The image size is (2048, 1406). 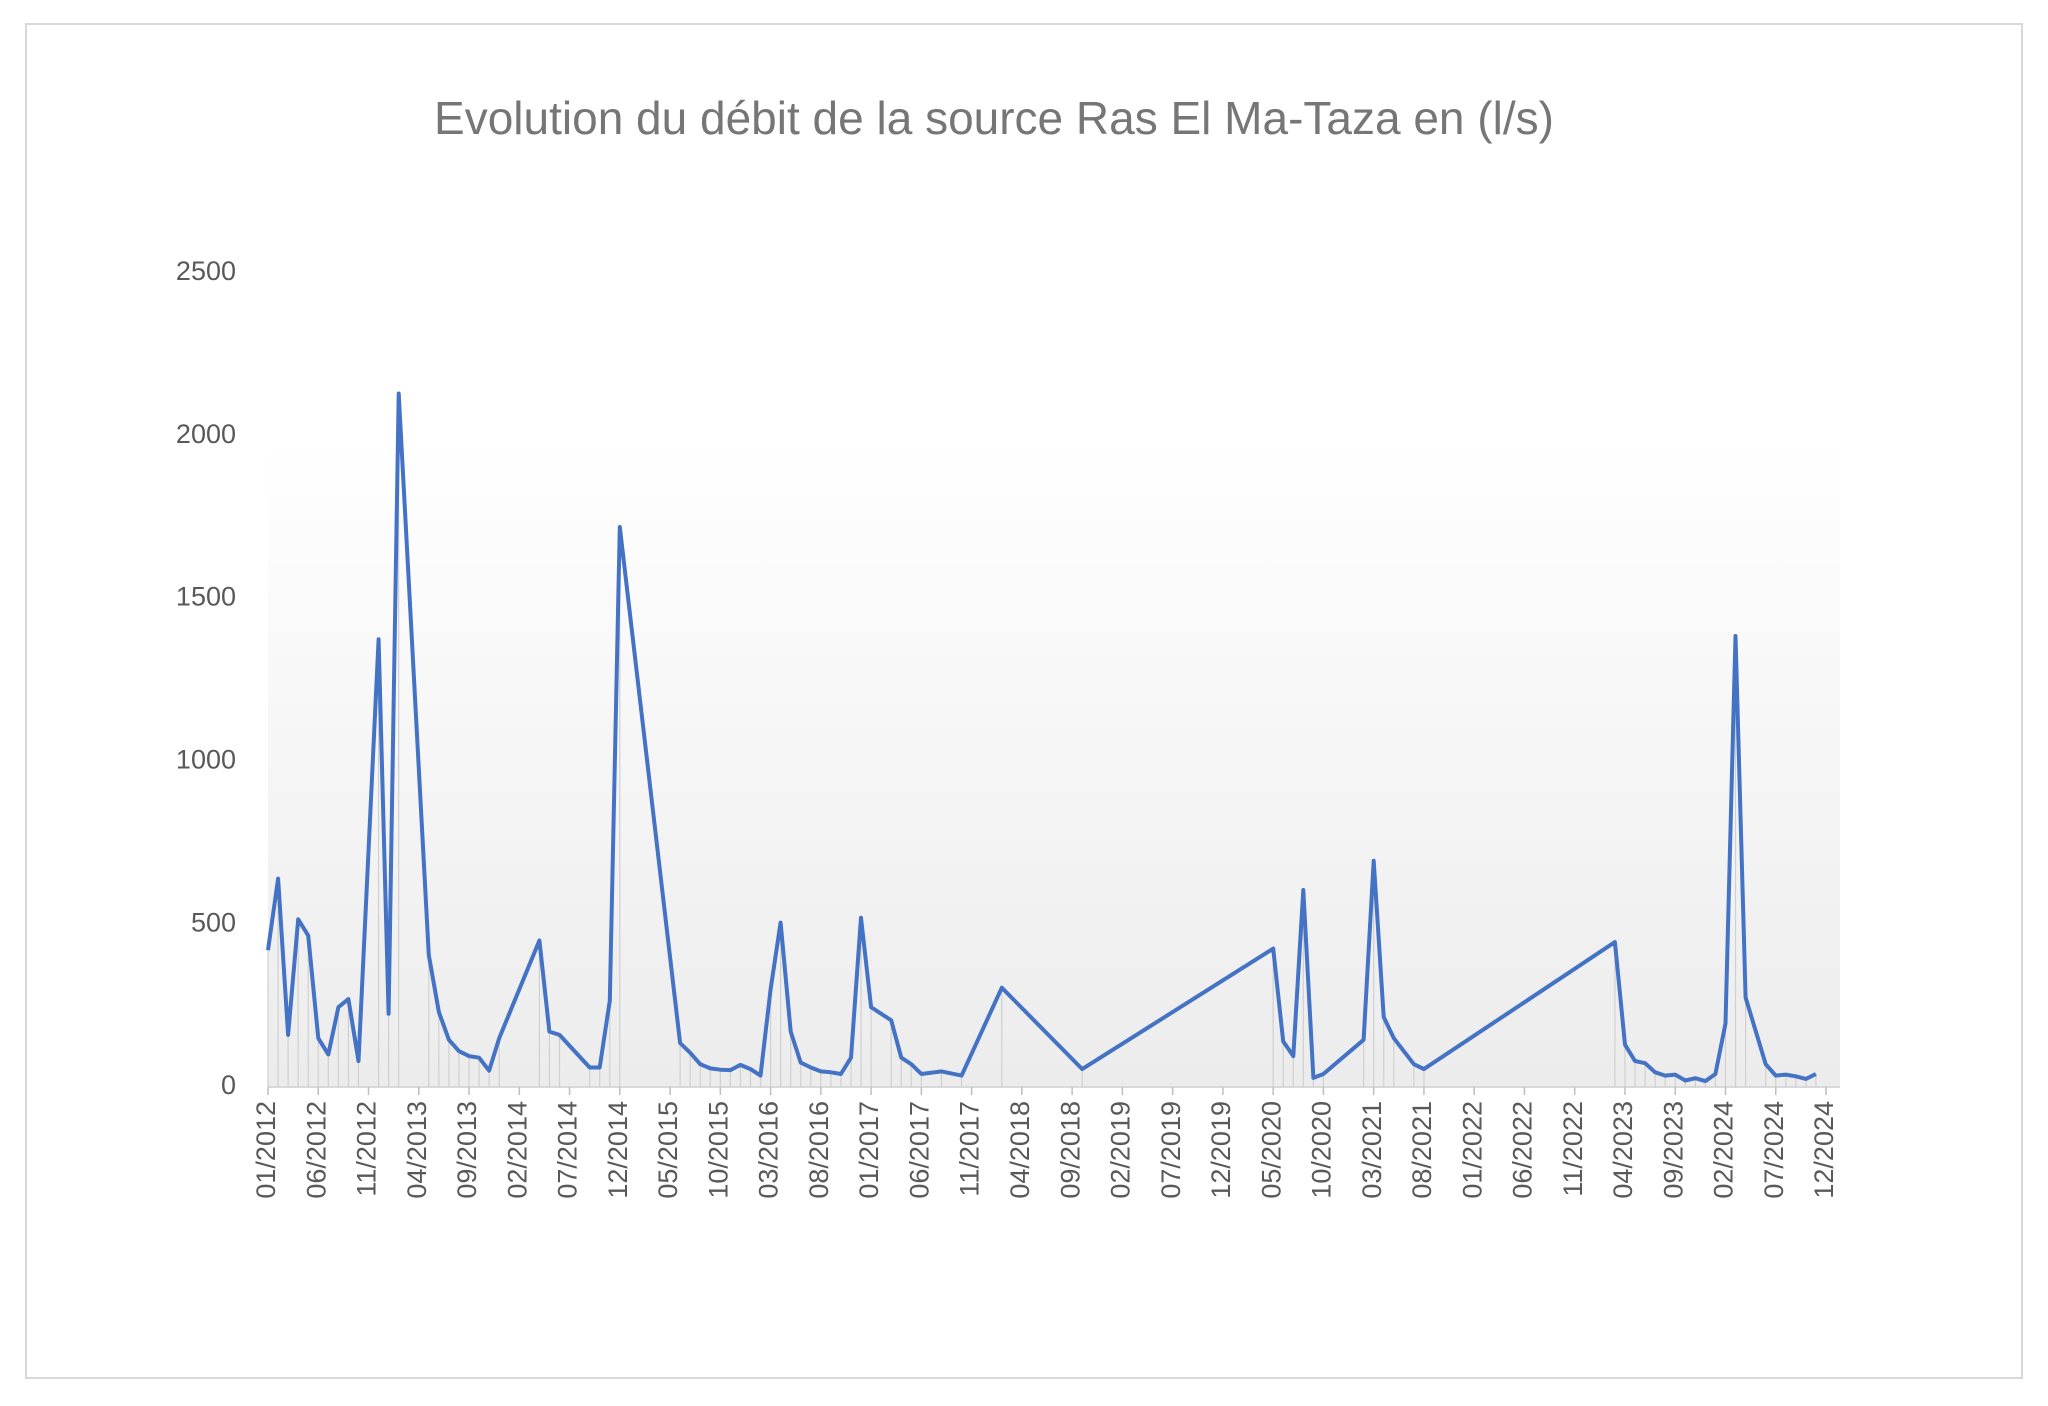 What do you see at coordinates (1673, 1150) in the screenshot?
I see `x-tick-label: 09/2023` at bounding box center [1673, 1150].